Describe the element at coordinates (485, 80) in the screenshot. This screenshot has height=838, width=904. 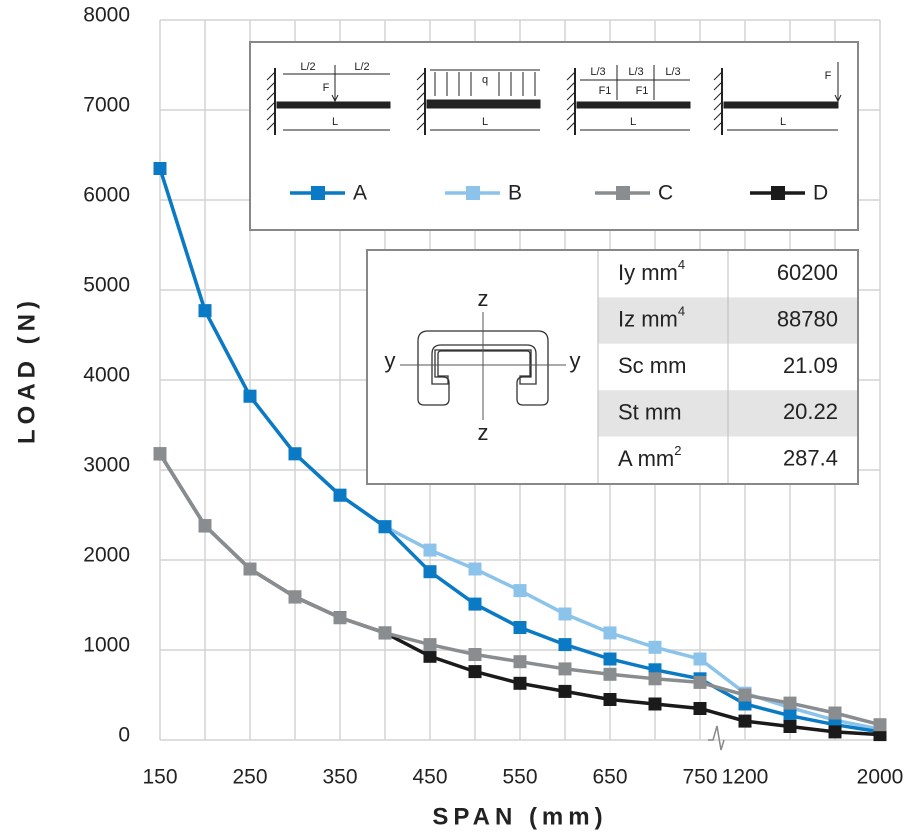
I see `diagram-label: q` at that location.